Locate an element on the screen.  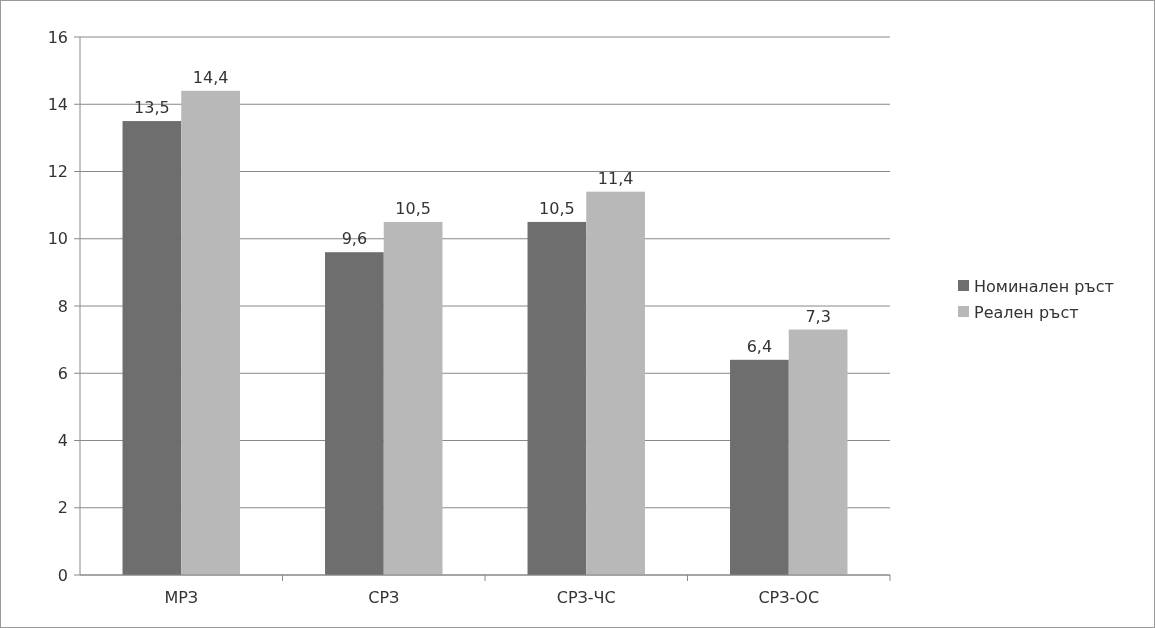
data-label: 9,6 is located at coordinates (354, 239).